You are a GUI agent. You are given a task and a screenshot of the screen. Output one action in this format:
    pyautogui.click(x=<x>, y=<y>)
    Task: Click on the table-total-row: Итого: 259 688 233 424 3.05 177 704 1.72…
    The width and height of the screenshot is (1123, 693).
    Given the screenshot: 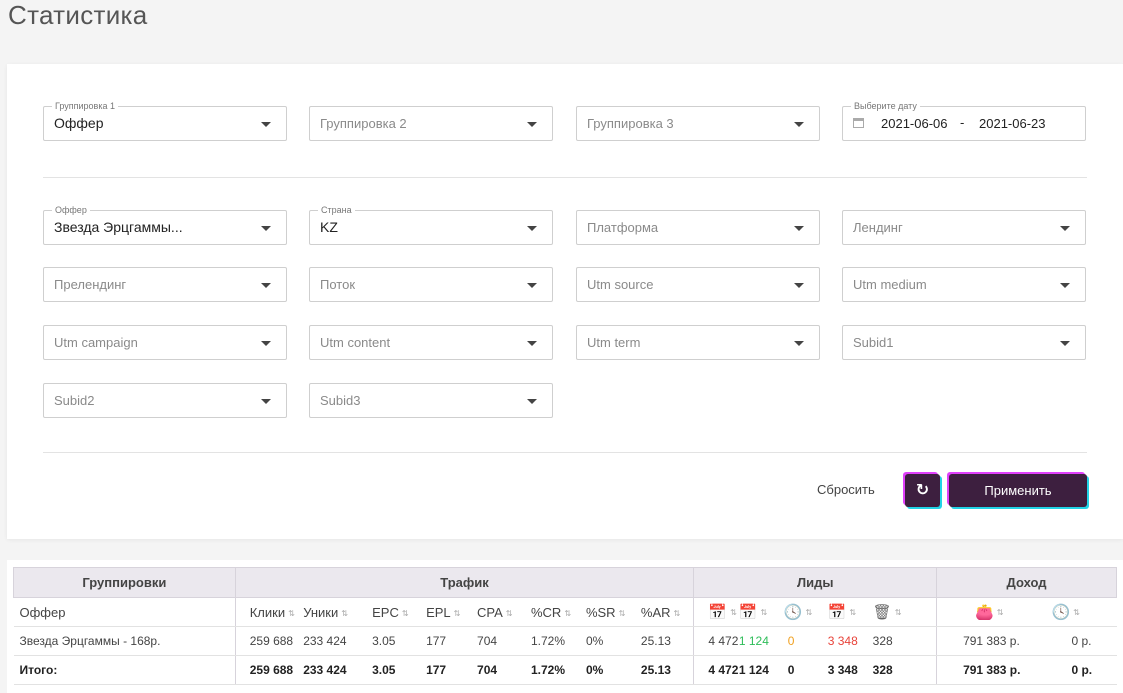 What is the action you would take?
    pyautogui.click(x=565, y=670)
    